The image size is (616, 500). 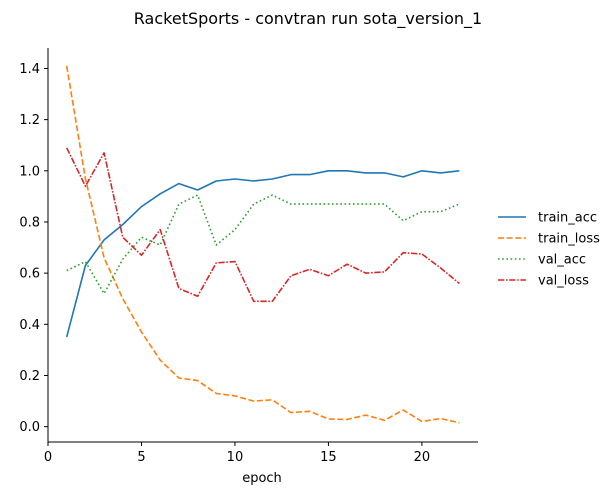 I want to click on legend-label-train-acc: train_acc, so click(x=567, y=218).